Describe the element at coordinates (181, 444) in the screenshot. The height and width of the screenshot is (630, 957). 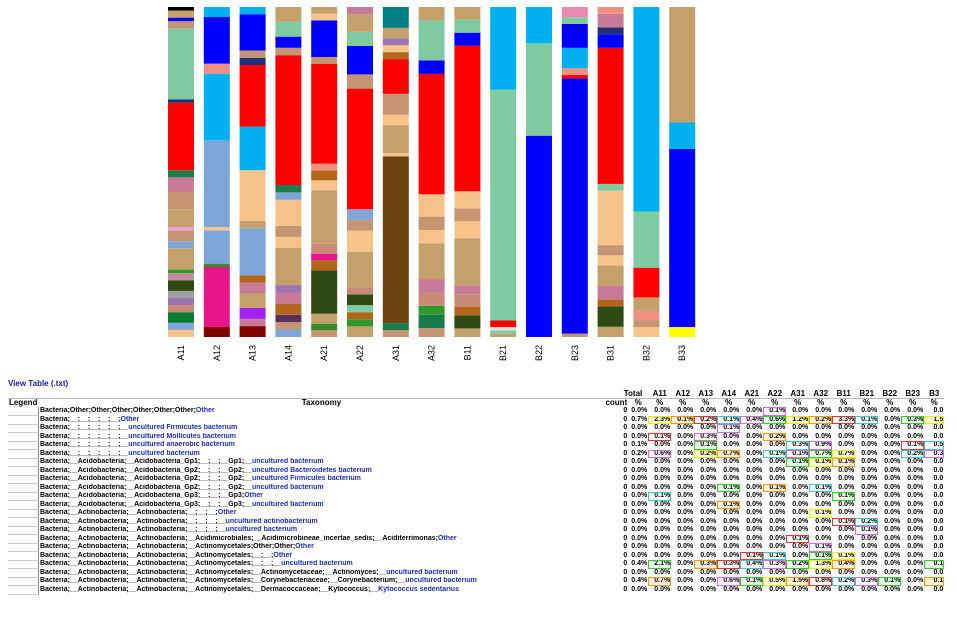
I see `taxonomy-leaf-link: uncultured anaerobic bacterium` at that location.